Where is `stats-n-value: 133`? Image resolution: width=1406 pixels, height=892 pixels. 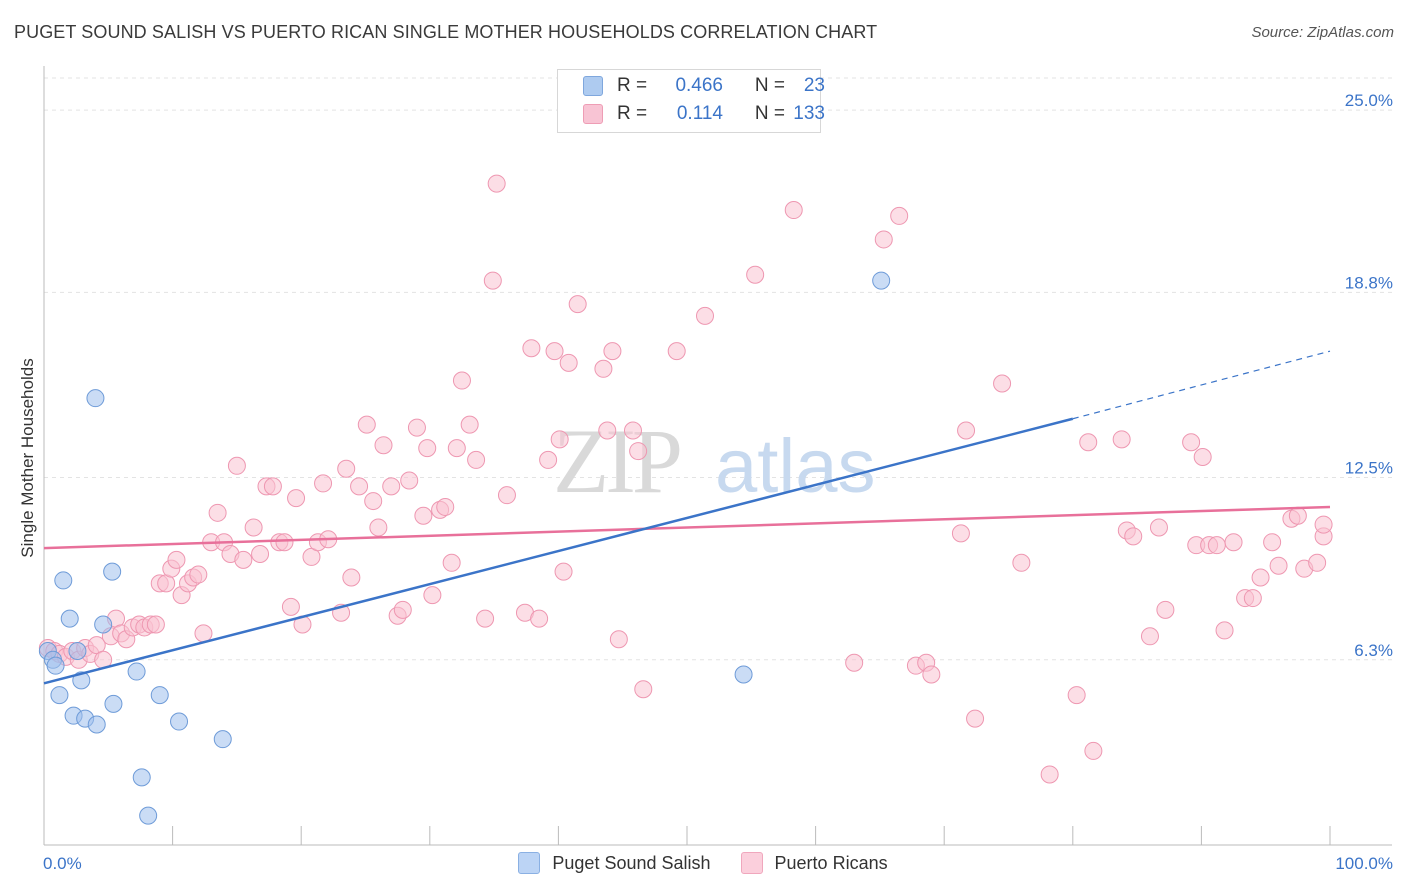 stats-n-value: 133 is located at coordinates (809, 113).